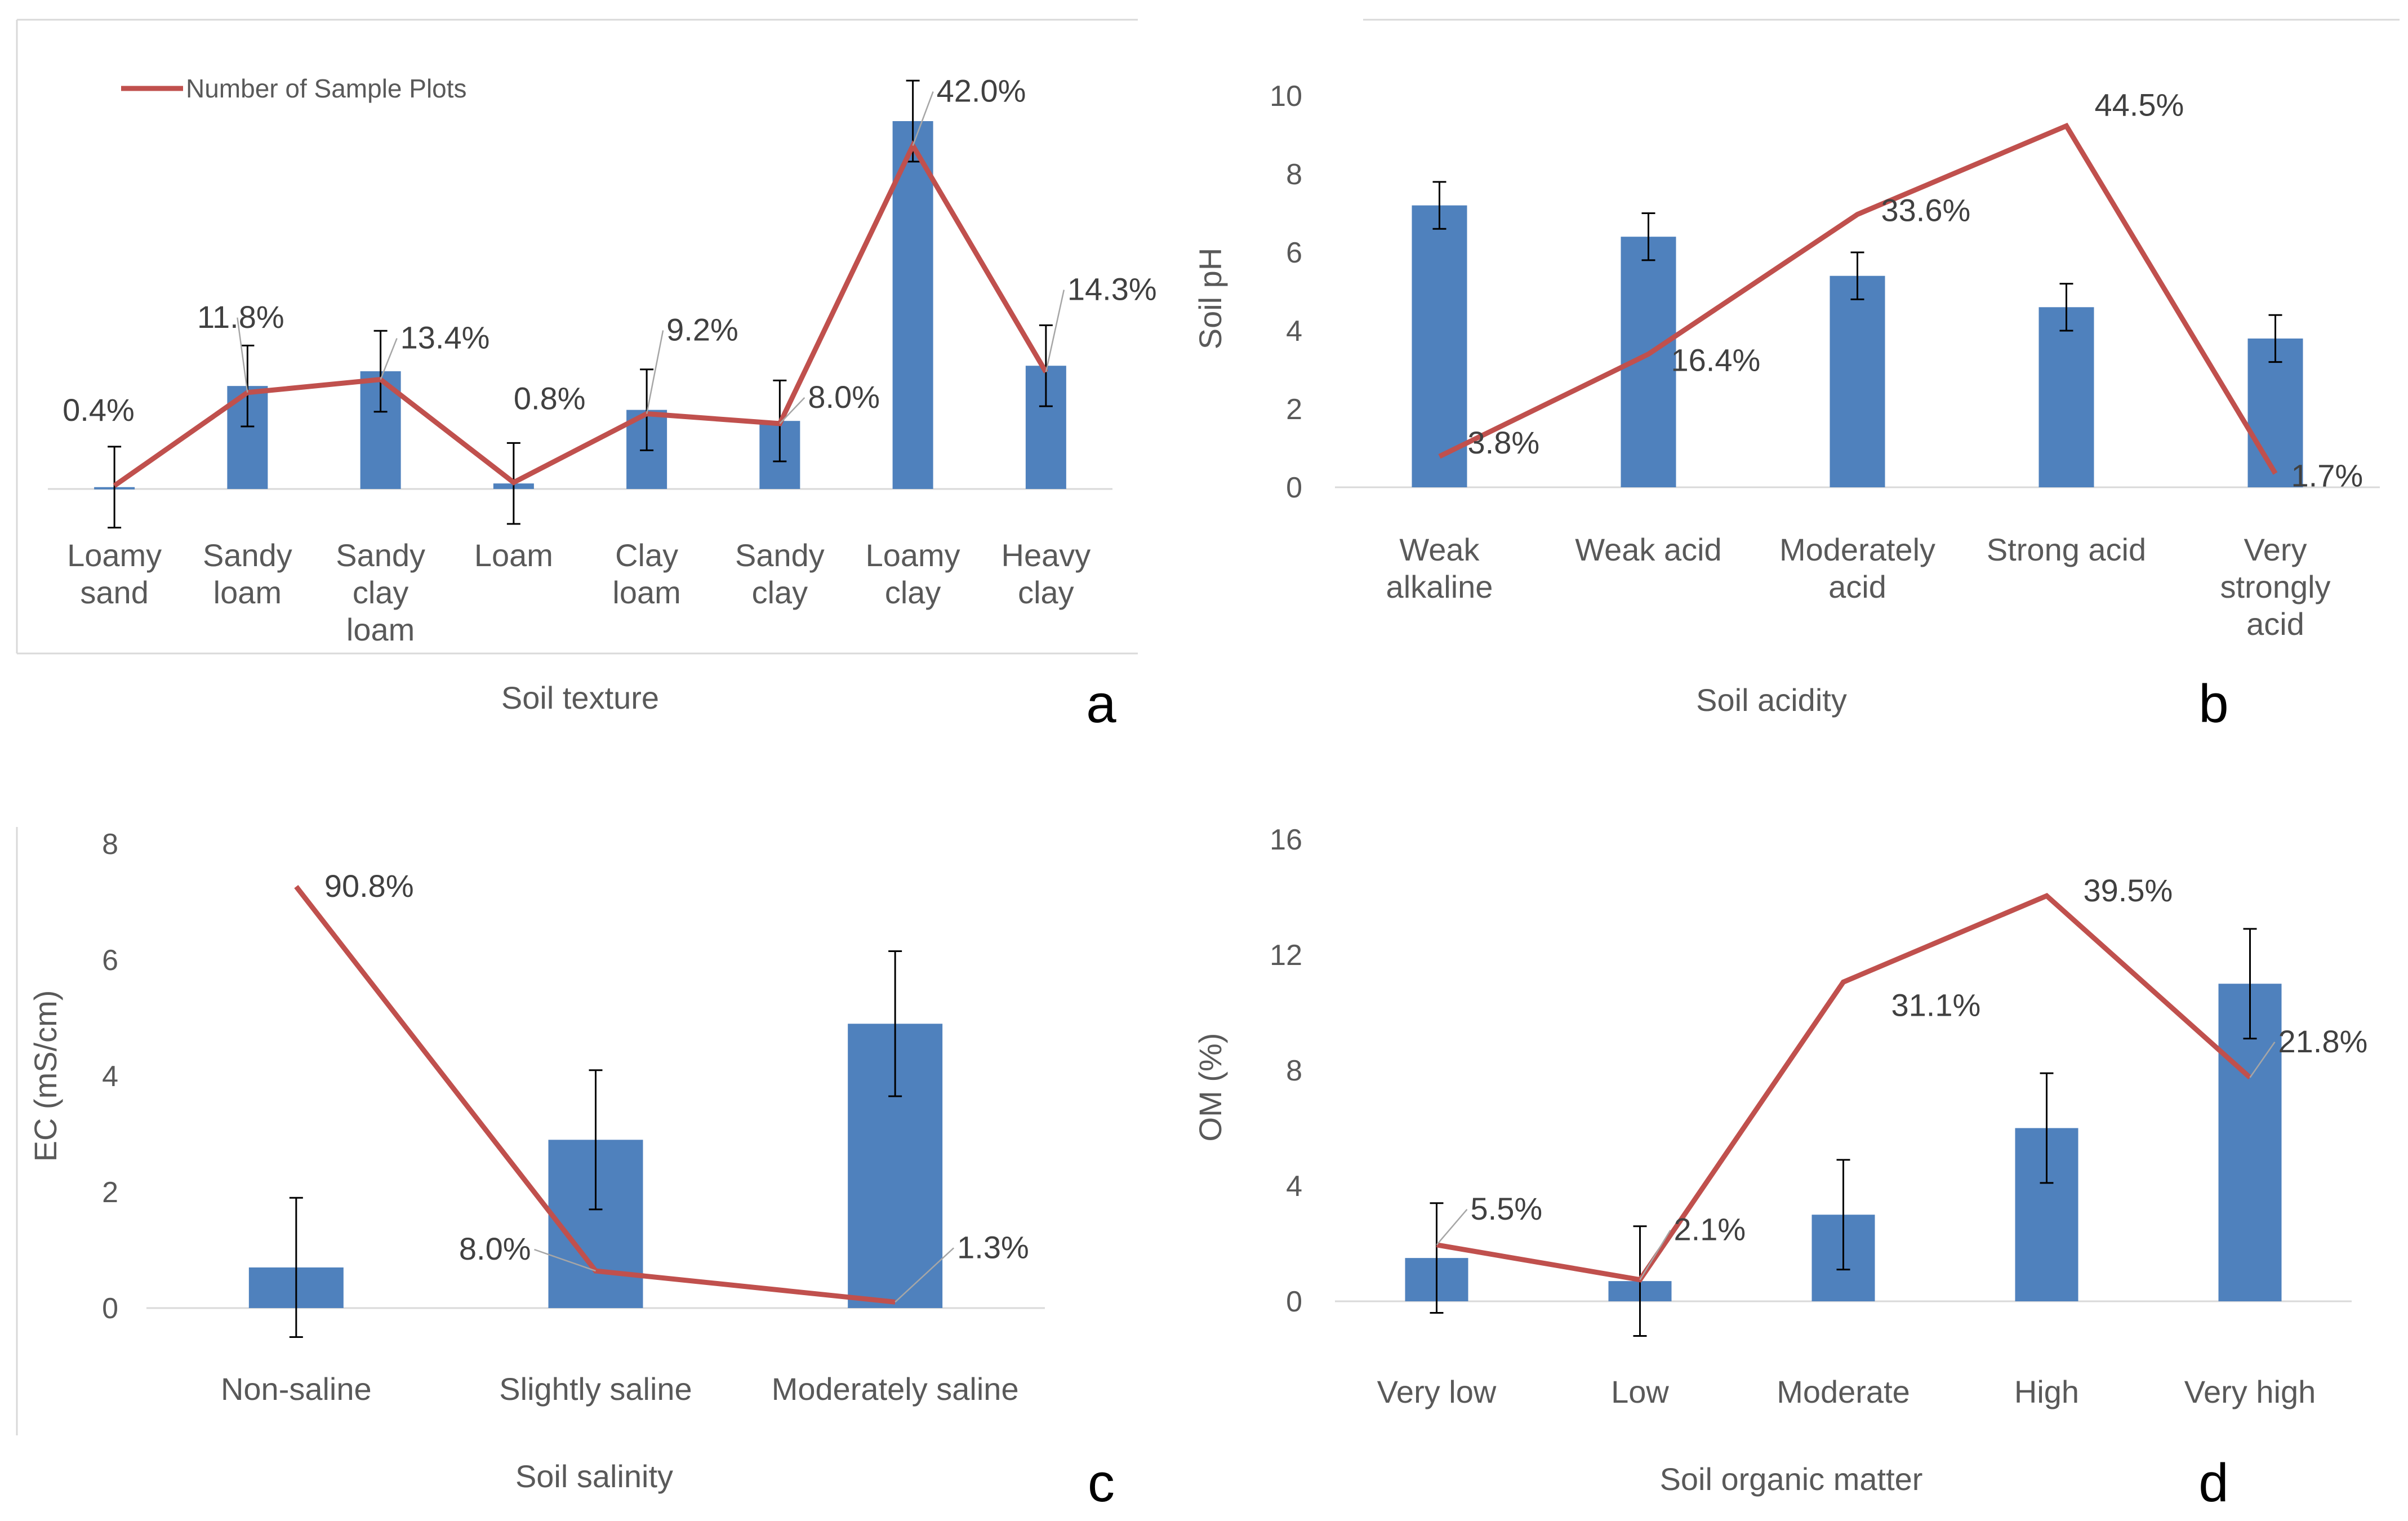  What do you see at coordinates (247, 573) in the screenshot?
I see `category-label: Sandy loam` at bounding box center [247, 573].